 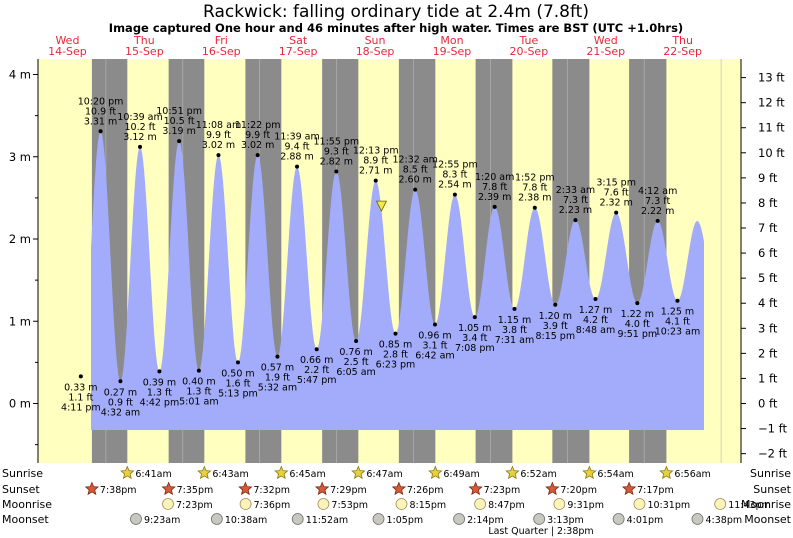 I want to click on moonrise-time: 7:23pm, so click(x=194, y=505).